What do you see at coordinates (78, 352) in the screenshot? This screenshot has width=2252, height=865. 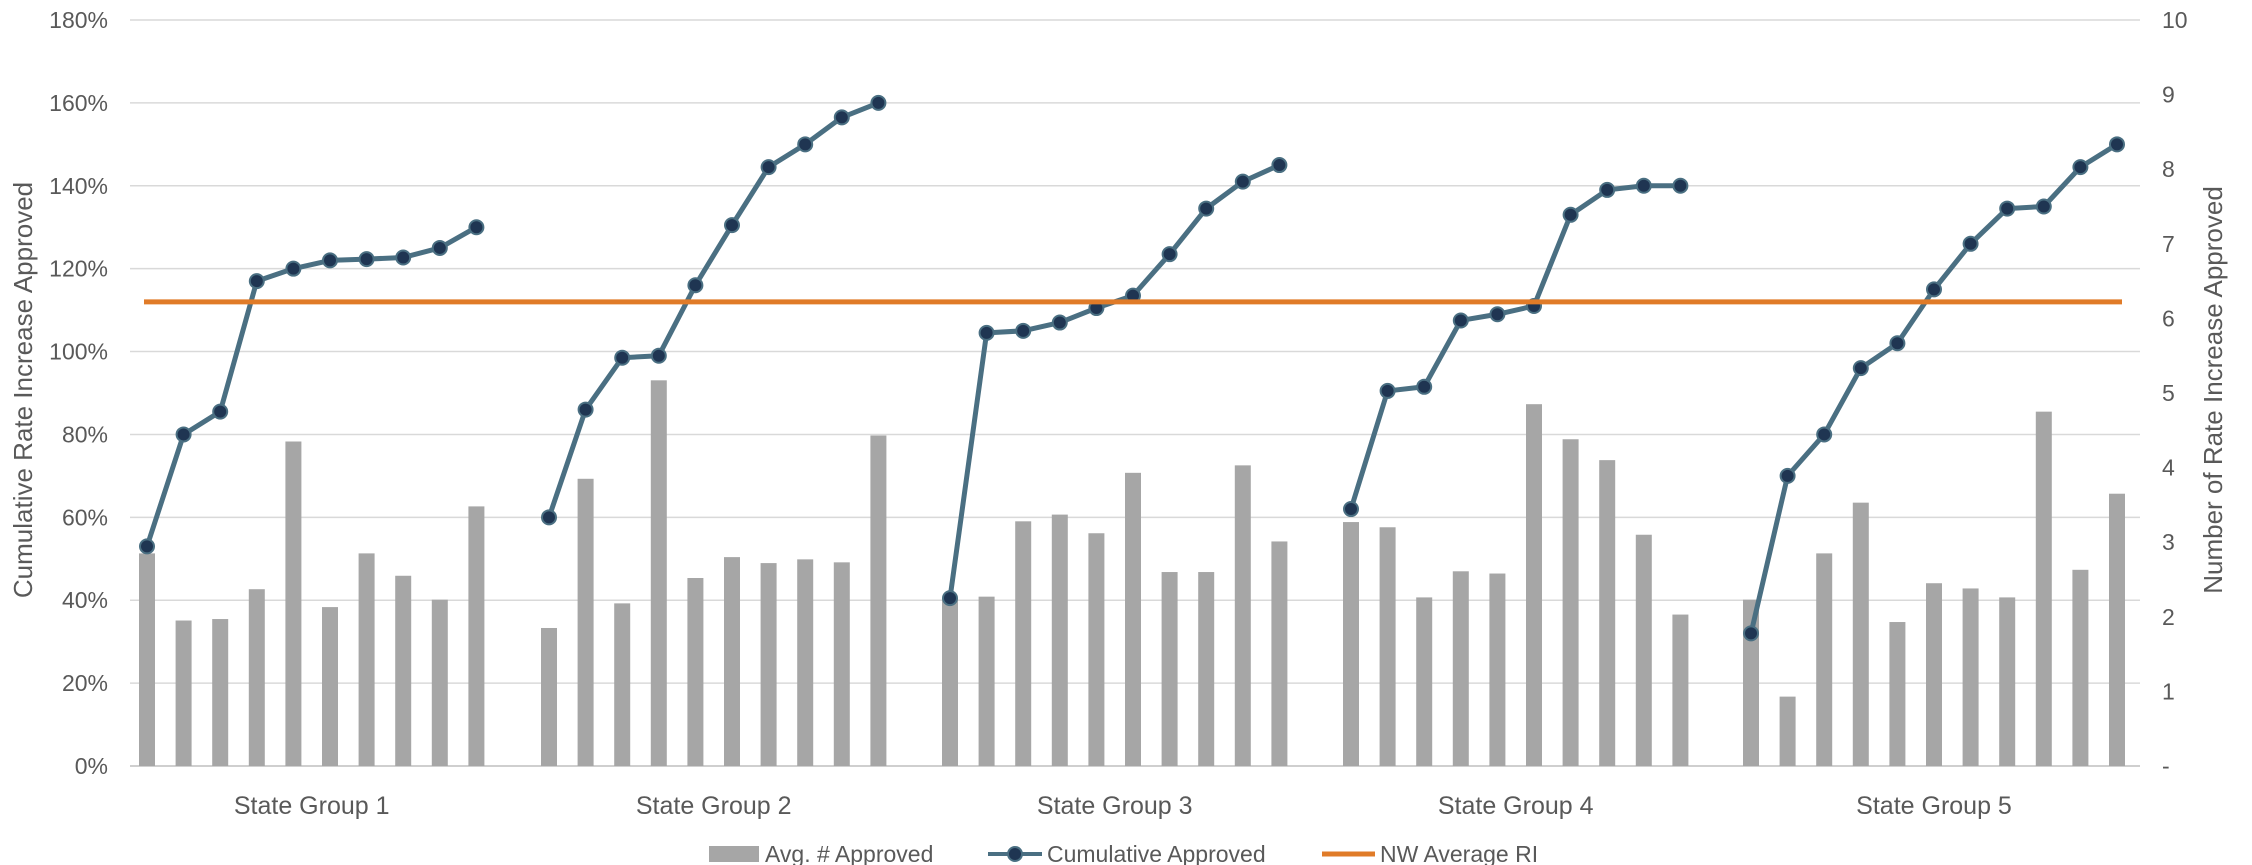 I see `left-tick-label: 100%` at bounding box center [78, 352].